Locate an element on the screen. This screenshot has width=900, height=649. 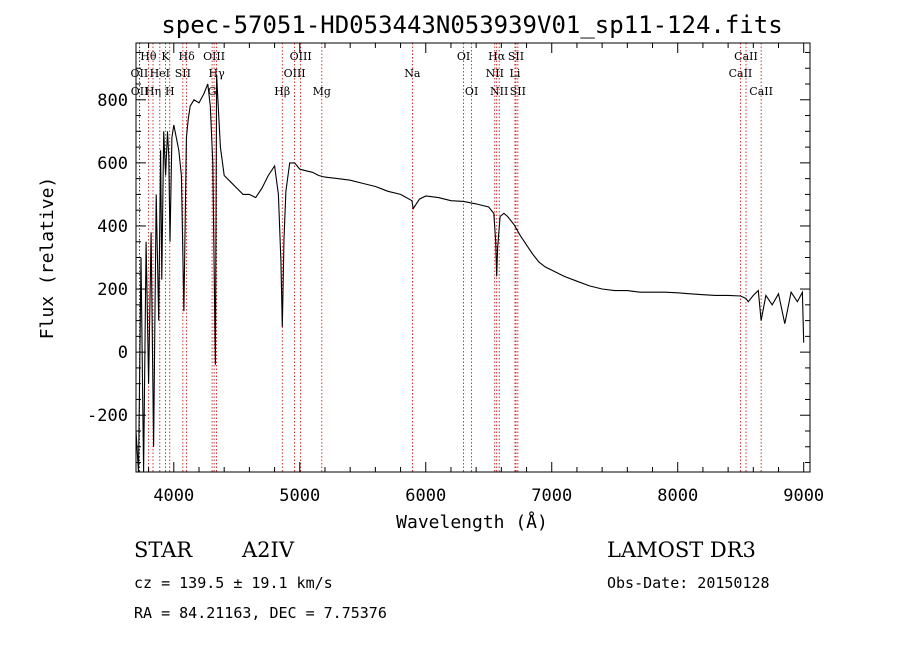
y-tick-label: 800 is located at coordinates (112, 101).